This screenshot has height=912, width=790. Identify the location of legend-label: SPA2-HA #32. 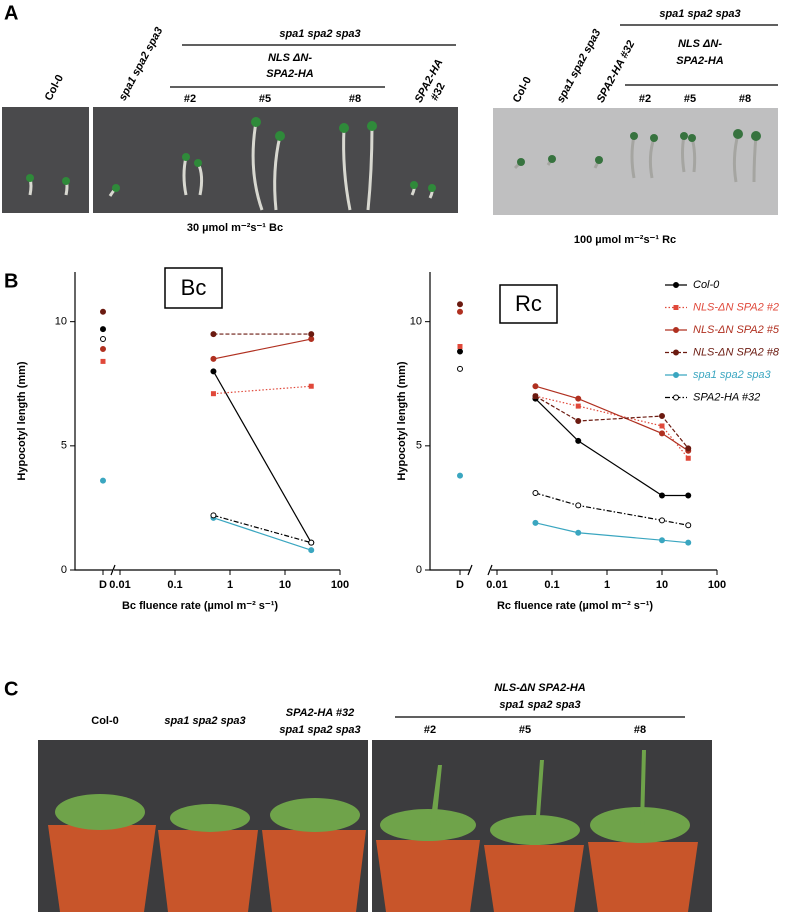
(726, 397).